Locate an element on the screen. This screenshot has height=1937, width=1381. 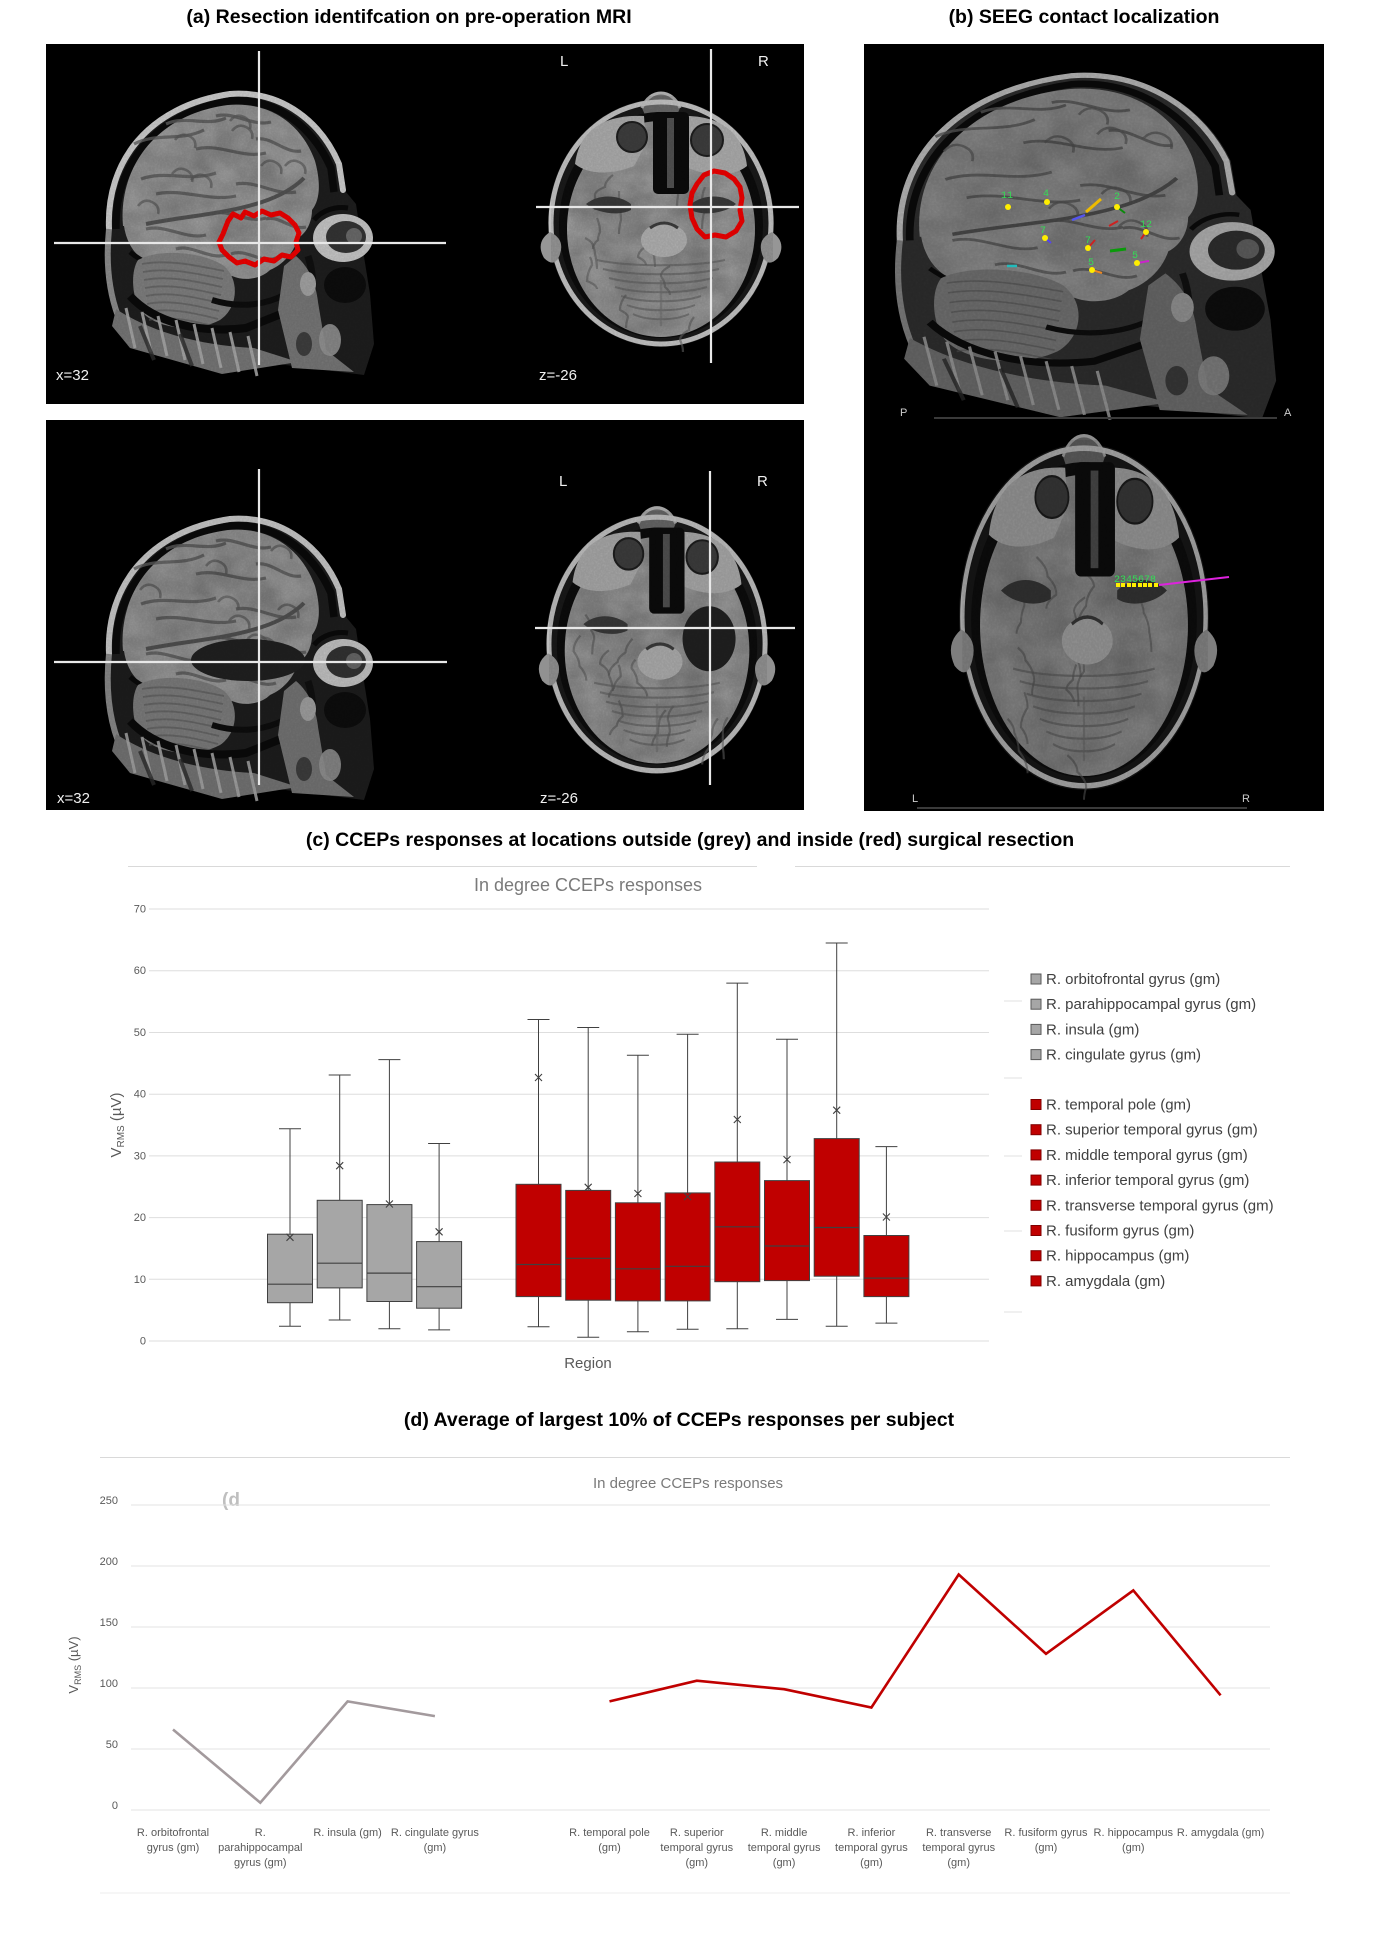
svg-text: R. fusiform gyrus (gm) is located at coordinates (1120, 1231).